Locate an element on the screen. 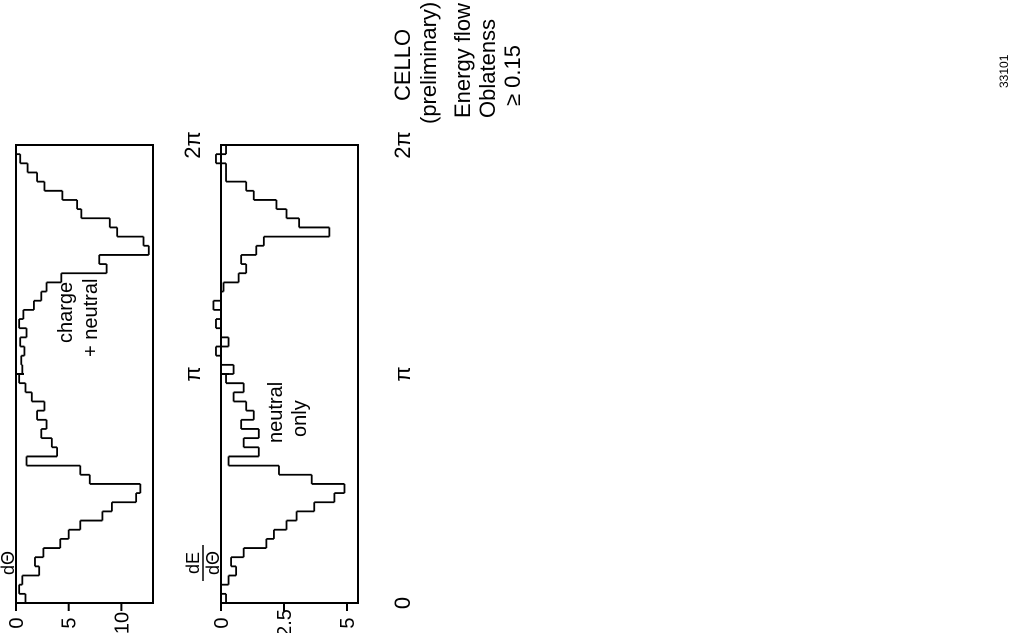  y-ticks-bottom-panel: 0 2.5 5 dE dΘ is located at coordinates (271, 589).